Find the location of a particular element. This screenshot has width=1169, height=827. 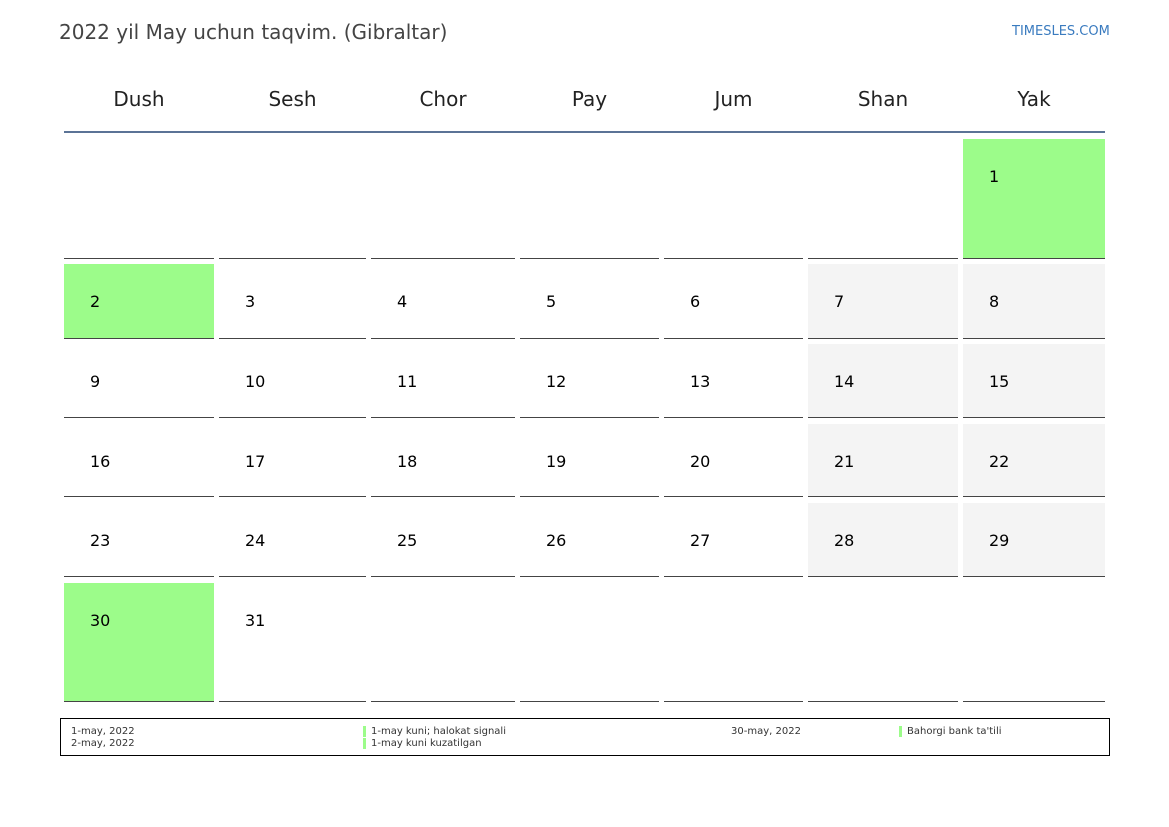

day-cell: 4 is located at coordinates (443, 301).